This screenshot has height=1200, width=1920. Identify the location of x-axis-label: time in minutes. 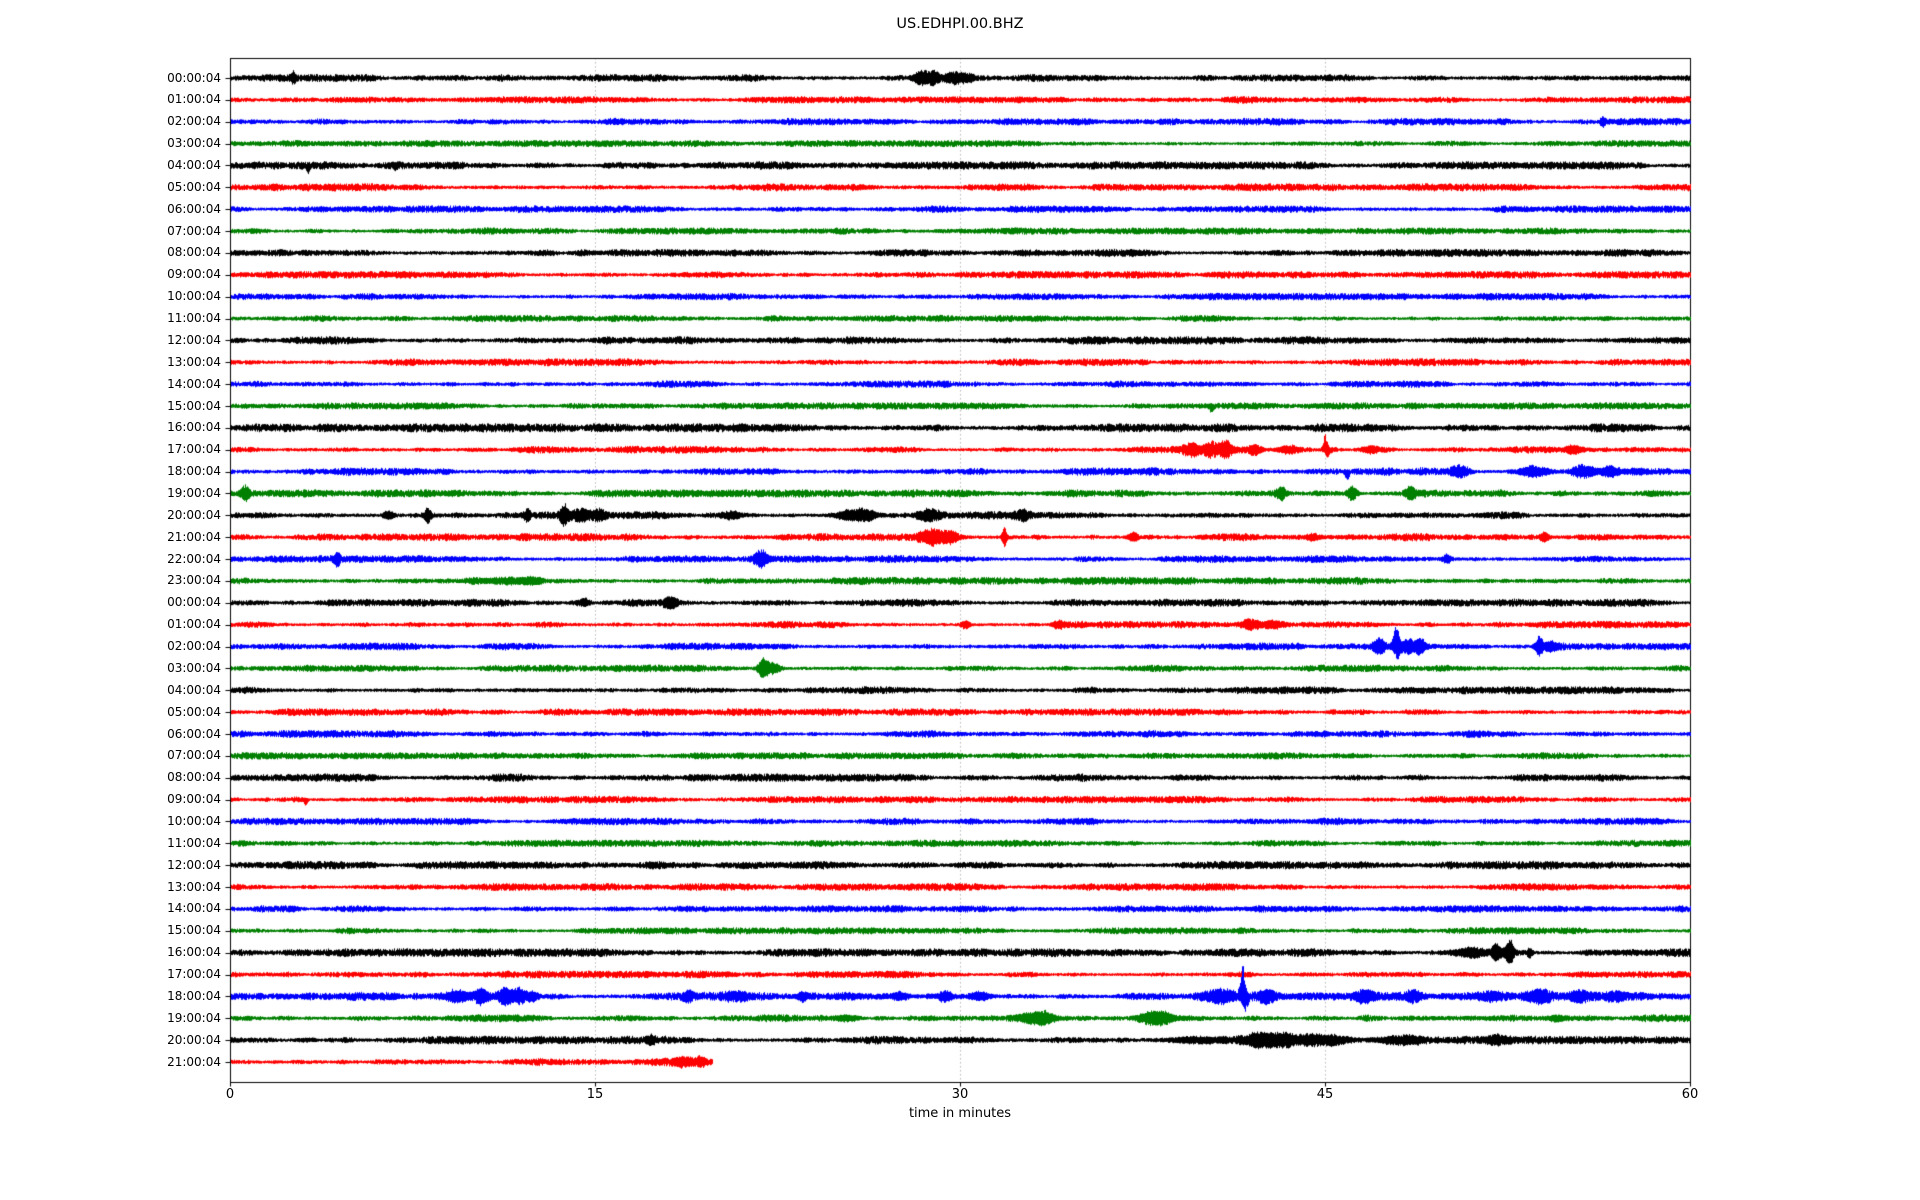
(960, 1113).